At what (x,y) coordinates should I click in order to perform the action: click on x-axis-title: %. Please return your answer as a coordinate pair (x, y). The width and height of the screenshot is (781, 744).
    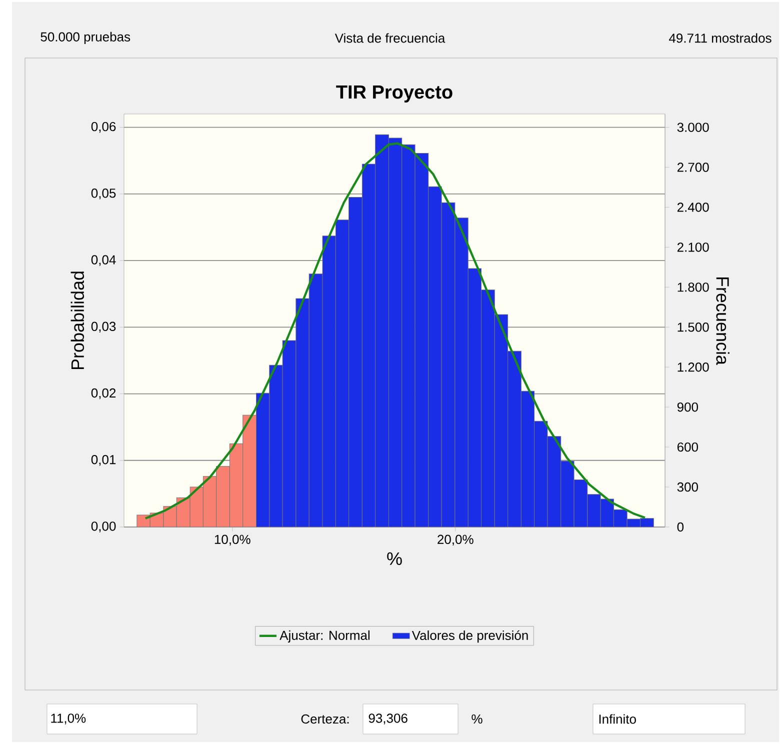
    Looking at the image, I should click on (394, 559).